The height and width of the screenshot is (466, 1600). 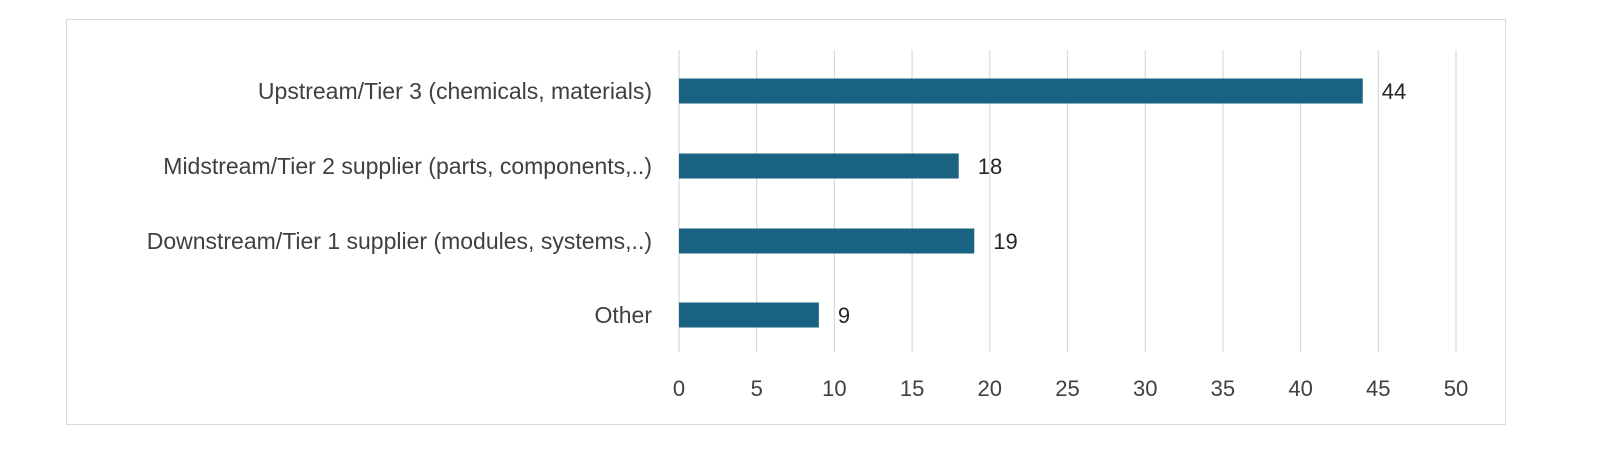 I want to click on bar-other, so click(x=749, y=315).